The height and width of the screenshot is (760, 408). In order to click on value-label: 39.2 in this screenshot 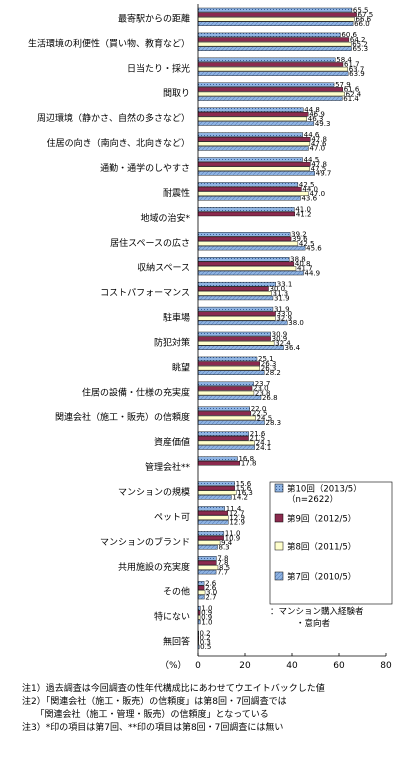, I will do `click(299, 235)`.